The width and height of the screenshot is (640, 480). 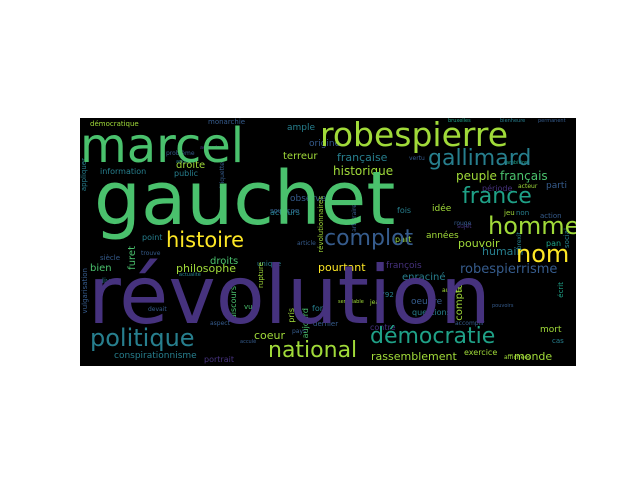 I want to click on word: pouvoir, so click(x=479, y=243).